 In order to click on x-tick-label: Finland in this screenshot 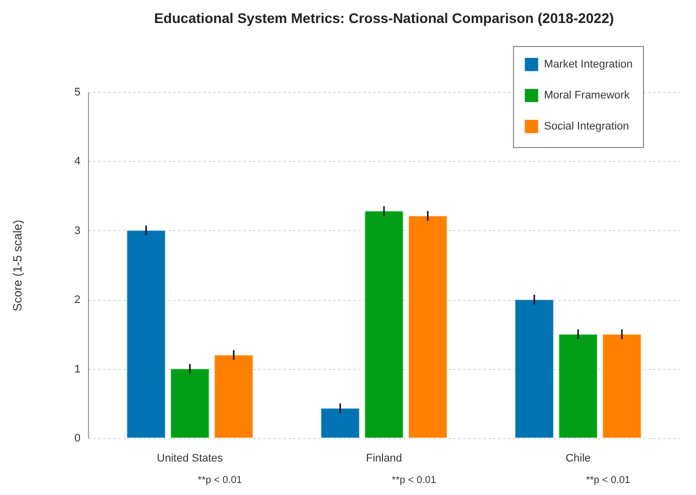, I will do `click(384, 458)`.